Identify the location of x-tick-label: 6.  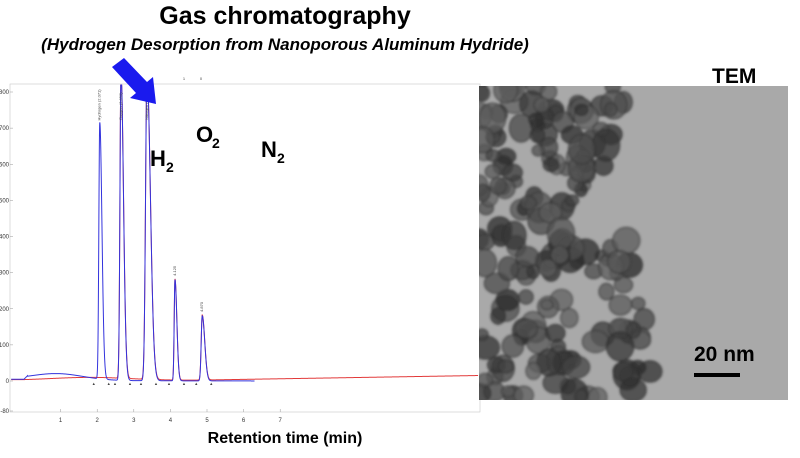
(244, 421).